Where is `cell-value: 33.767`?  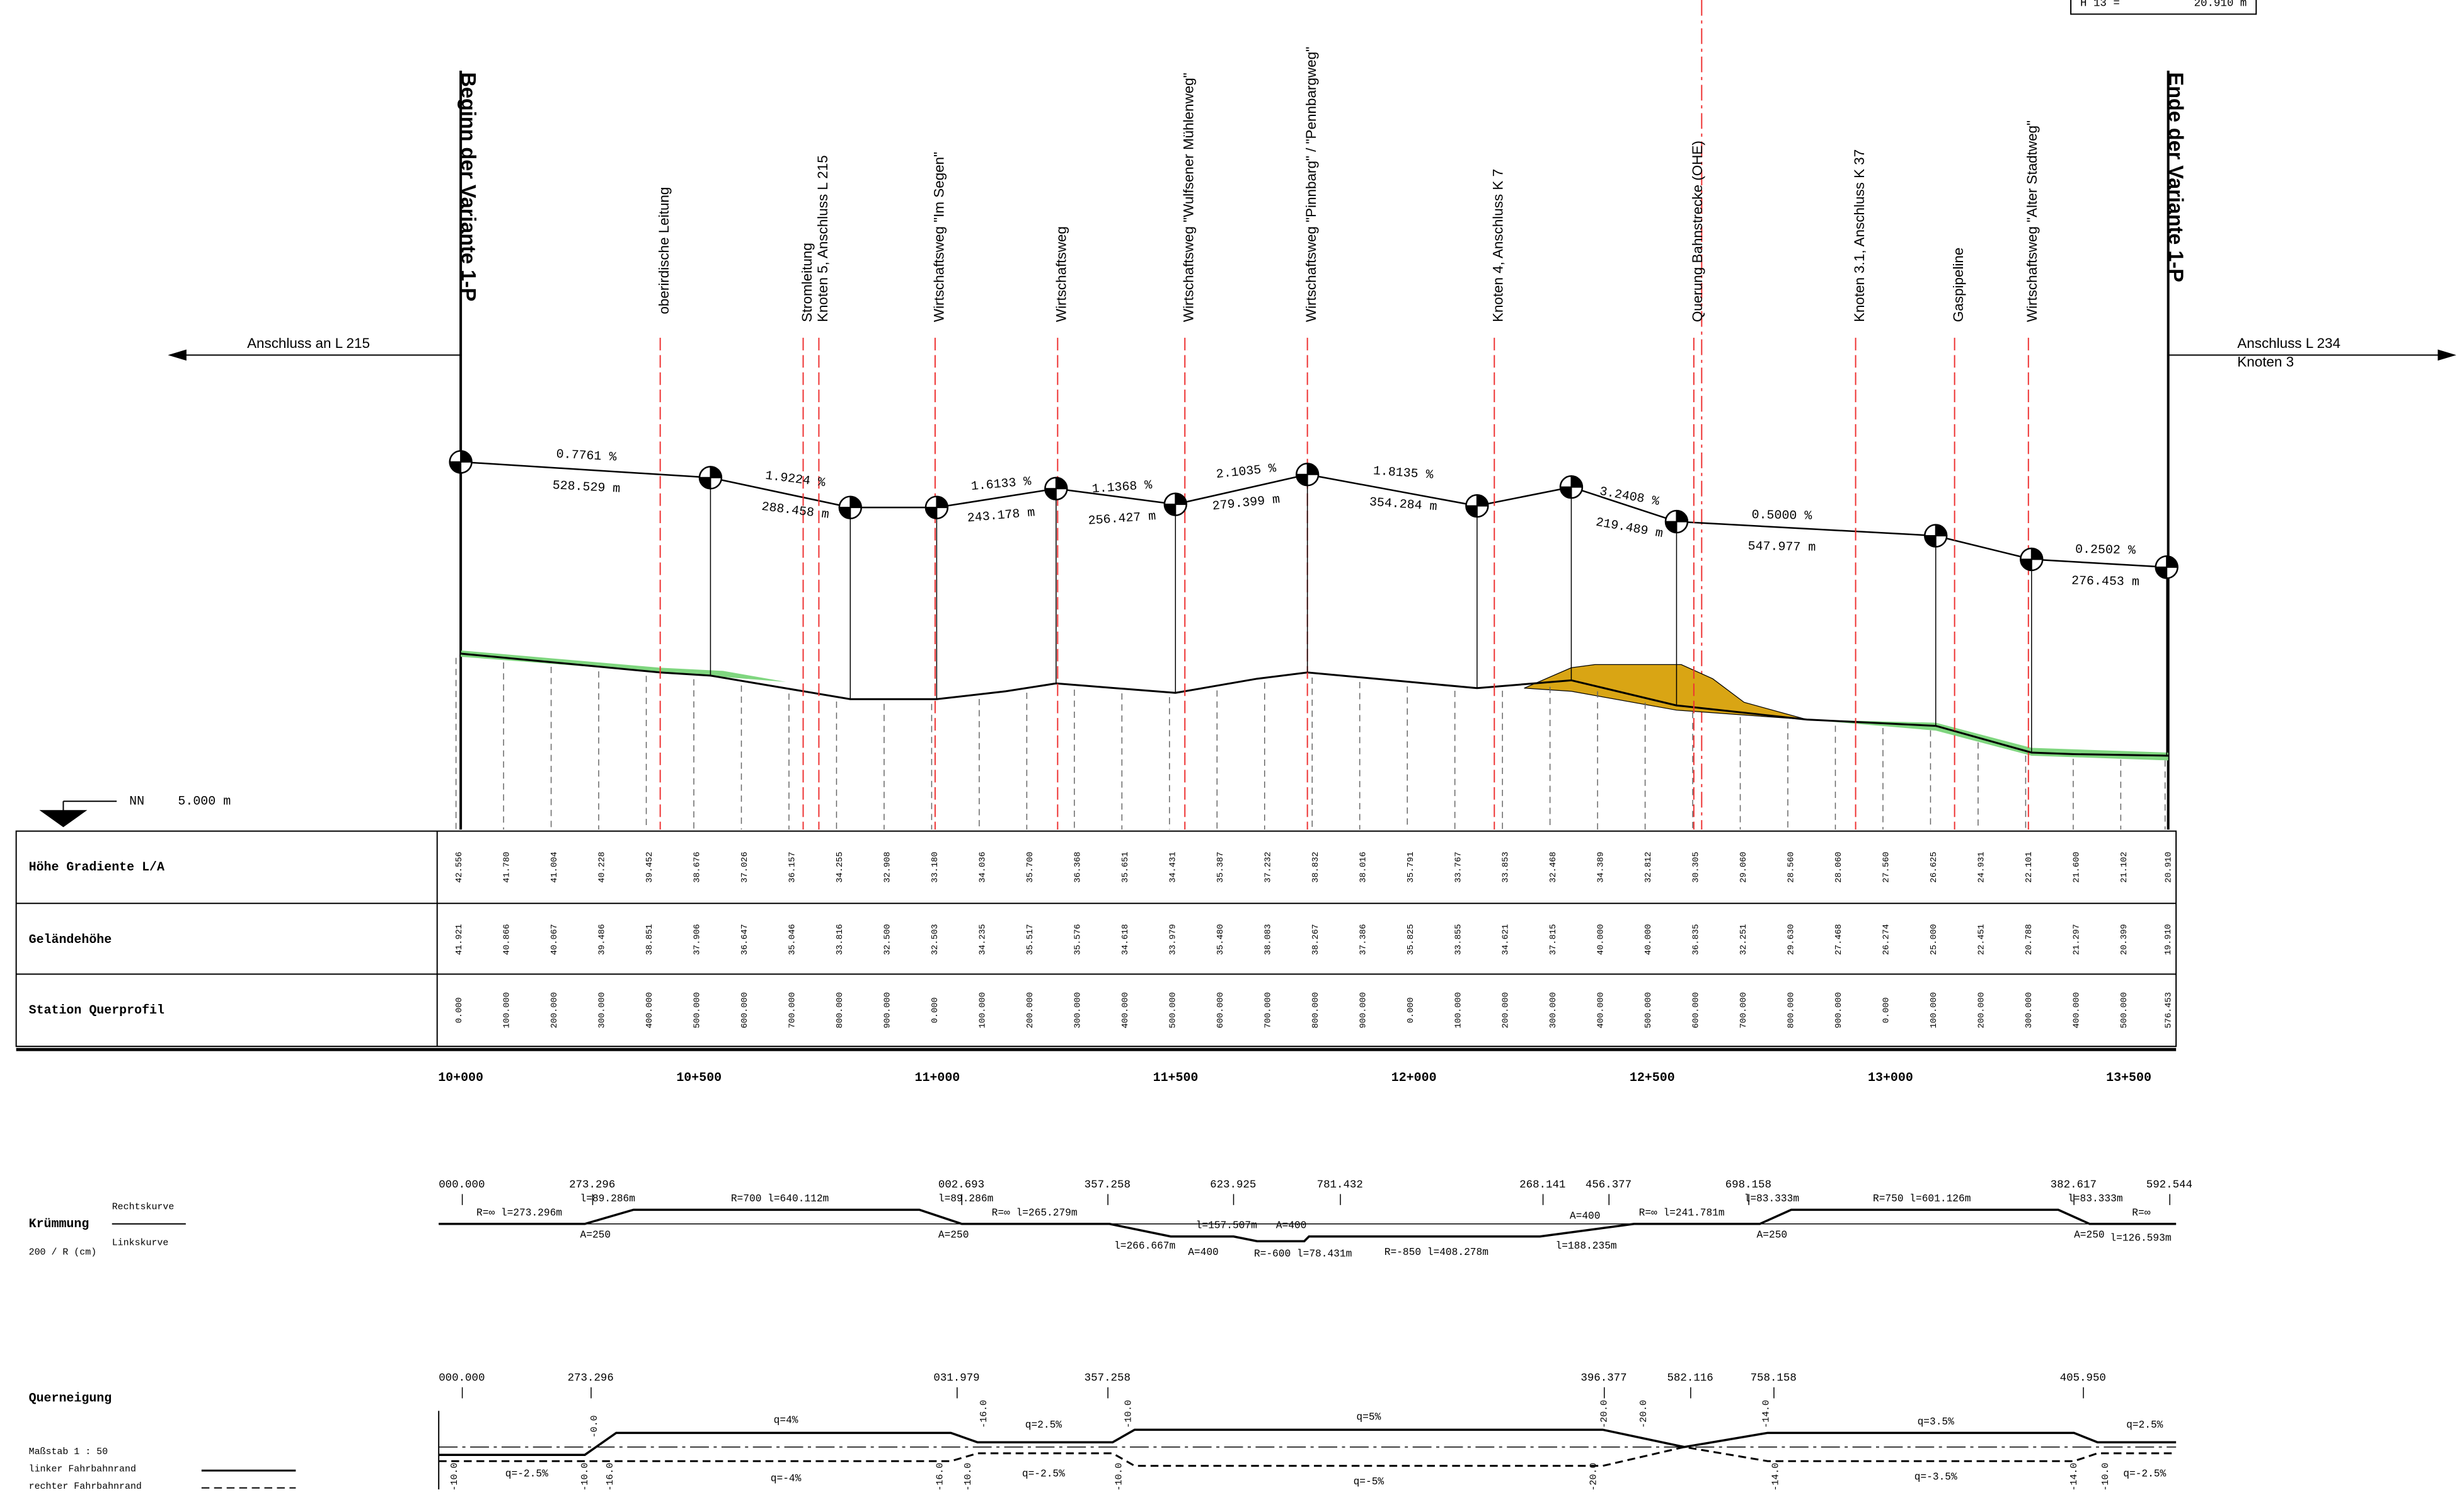
cell-value: 33.767 is located at coordinates (1458, 867).